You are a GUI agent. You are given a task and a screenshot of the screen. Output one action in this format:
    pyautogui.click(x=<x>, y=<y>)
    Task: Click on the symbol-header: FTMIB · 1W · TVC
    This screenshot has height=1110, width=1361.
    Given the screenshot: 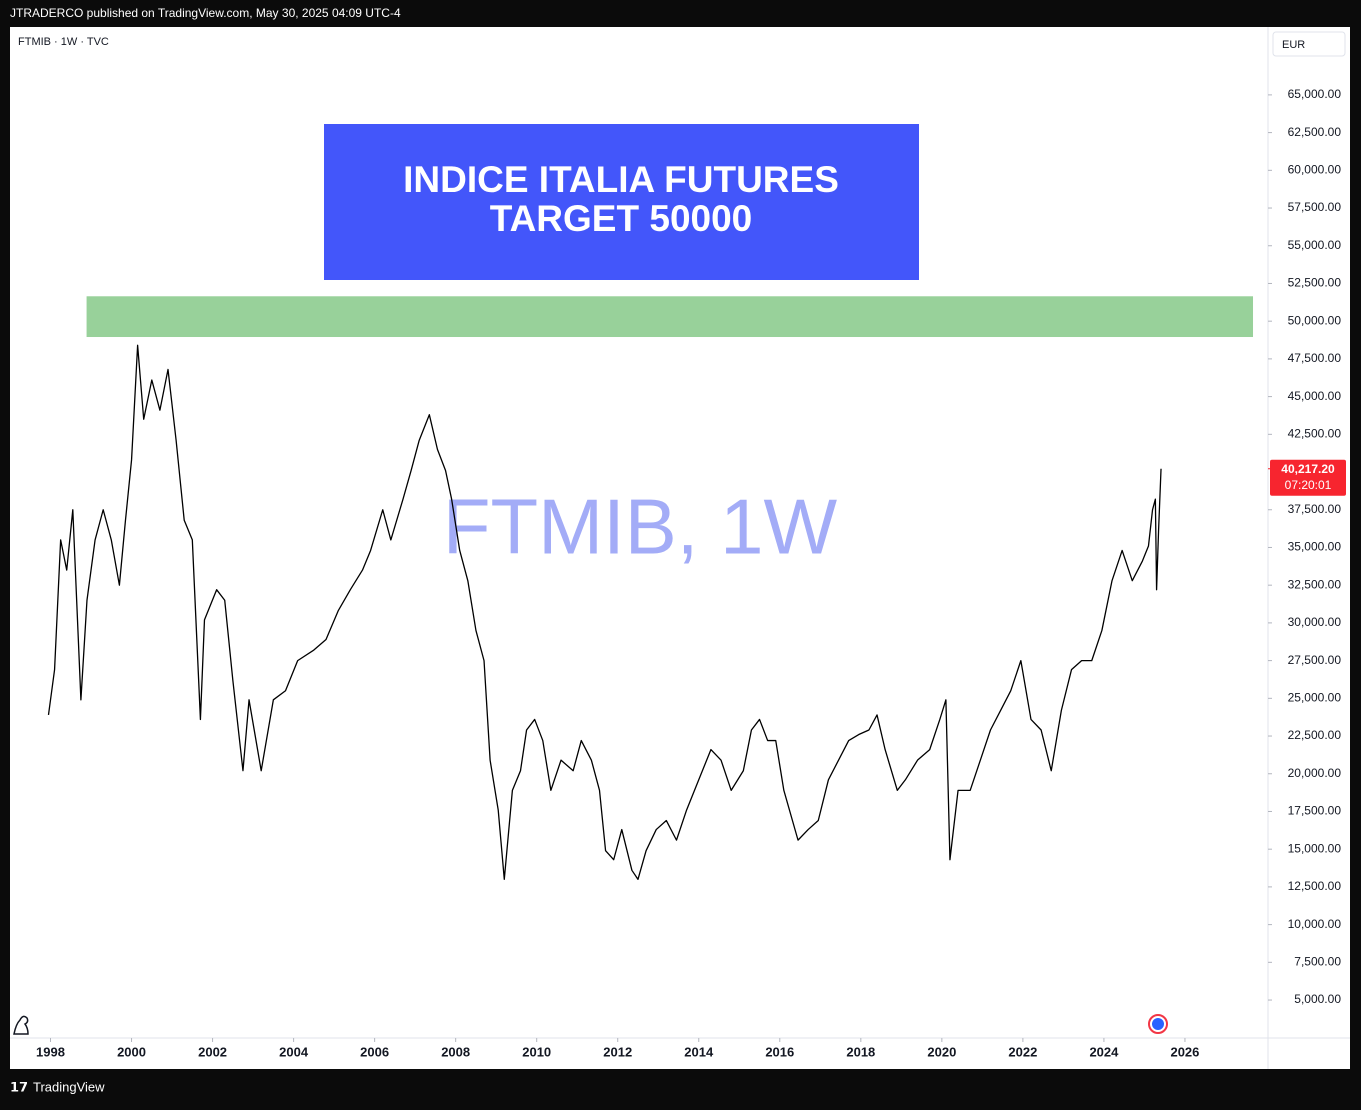 What is the action you would take?
    pyautogui.click(x=63, y=42)
    